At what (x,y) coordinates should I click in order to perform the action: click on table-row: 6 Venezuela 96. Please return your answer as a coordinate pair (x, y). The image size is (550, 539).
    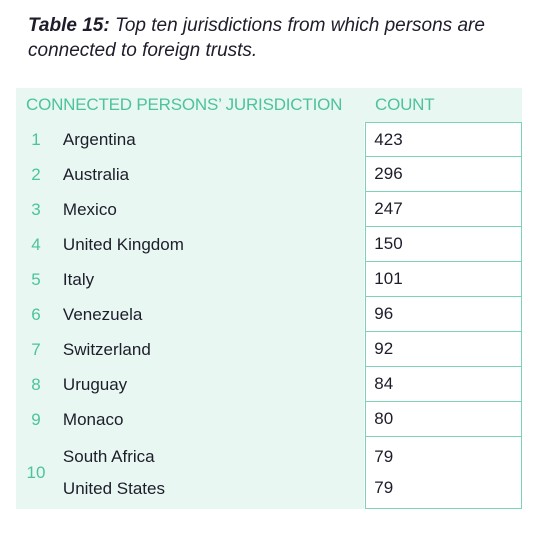
    Looking at the image, I should click on (269, 314).